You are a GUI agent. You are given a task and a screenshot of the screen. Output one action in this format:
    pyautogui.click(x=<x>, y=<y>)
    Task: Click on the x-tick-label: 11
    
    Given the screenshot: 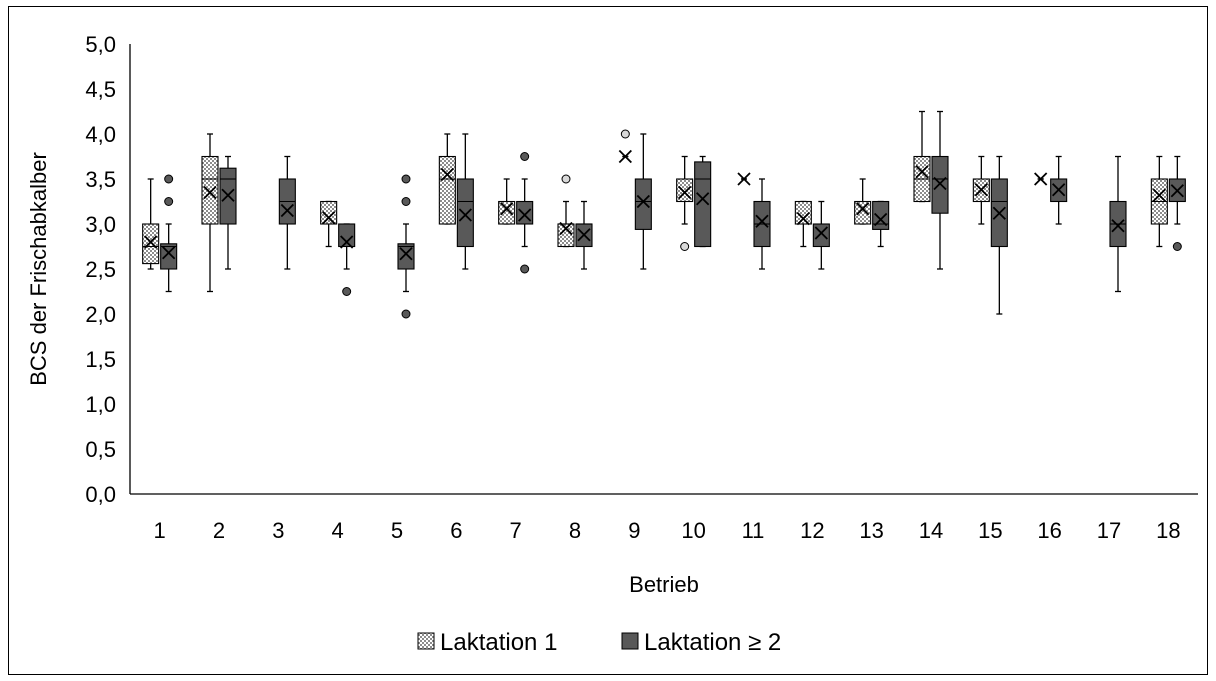 What is the action you would take?
    pyautogui.click(x=753, y=530)
    